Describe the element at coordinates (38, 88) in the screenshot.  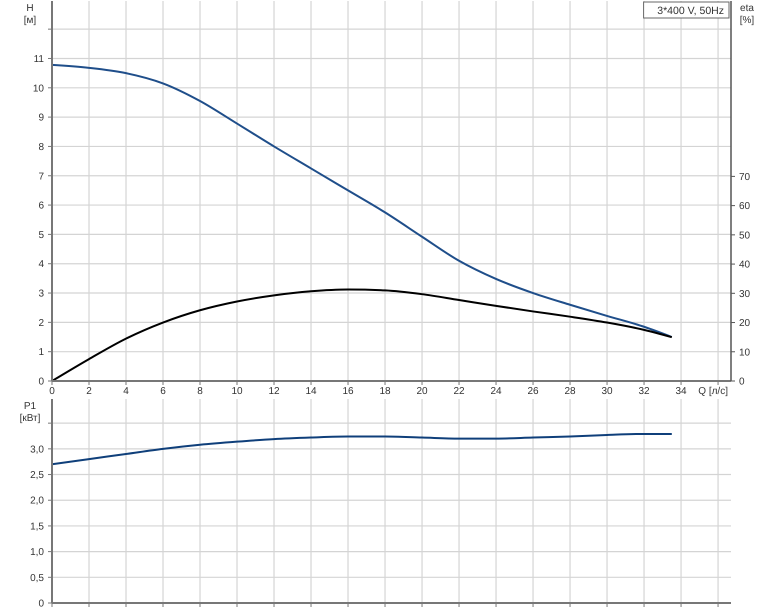
I see `y-tick-label: 10` at that location.